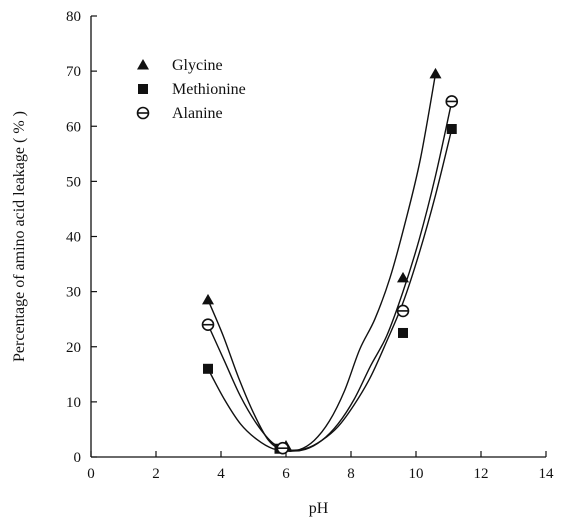 This screenshot has width=561, height=526. What do you see at coordinates (73, 238) in the screenshot?
I see `y-tick-label: 40` at bounding box center [73, 238].